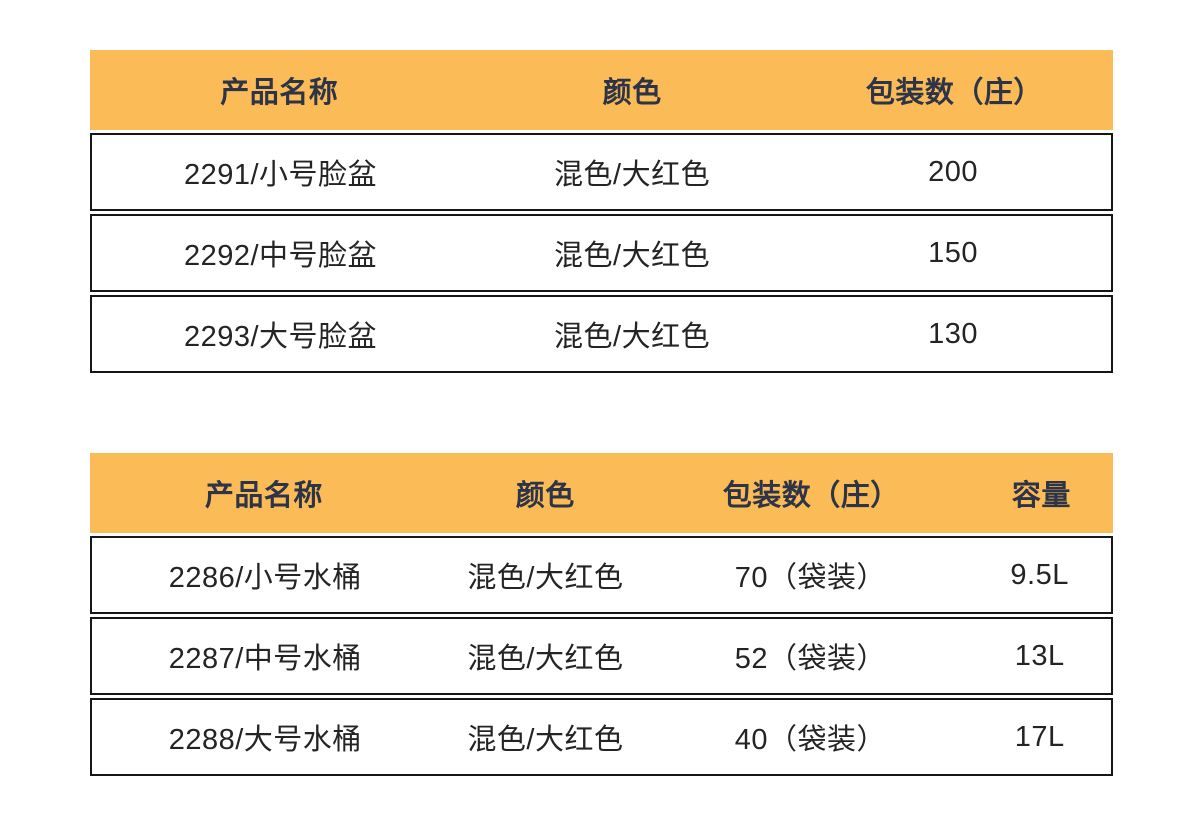 The height and width of the screenshot is (813, 1200). Describe the element at coordinates (601, 493) in the screenshot. I see `bucket-table-header-row: 产品名称 颜色 包装数（庄） 容量` at that location.